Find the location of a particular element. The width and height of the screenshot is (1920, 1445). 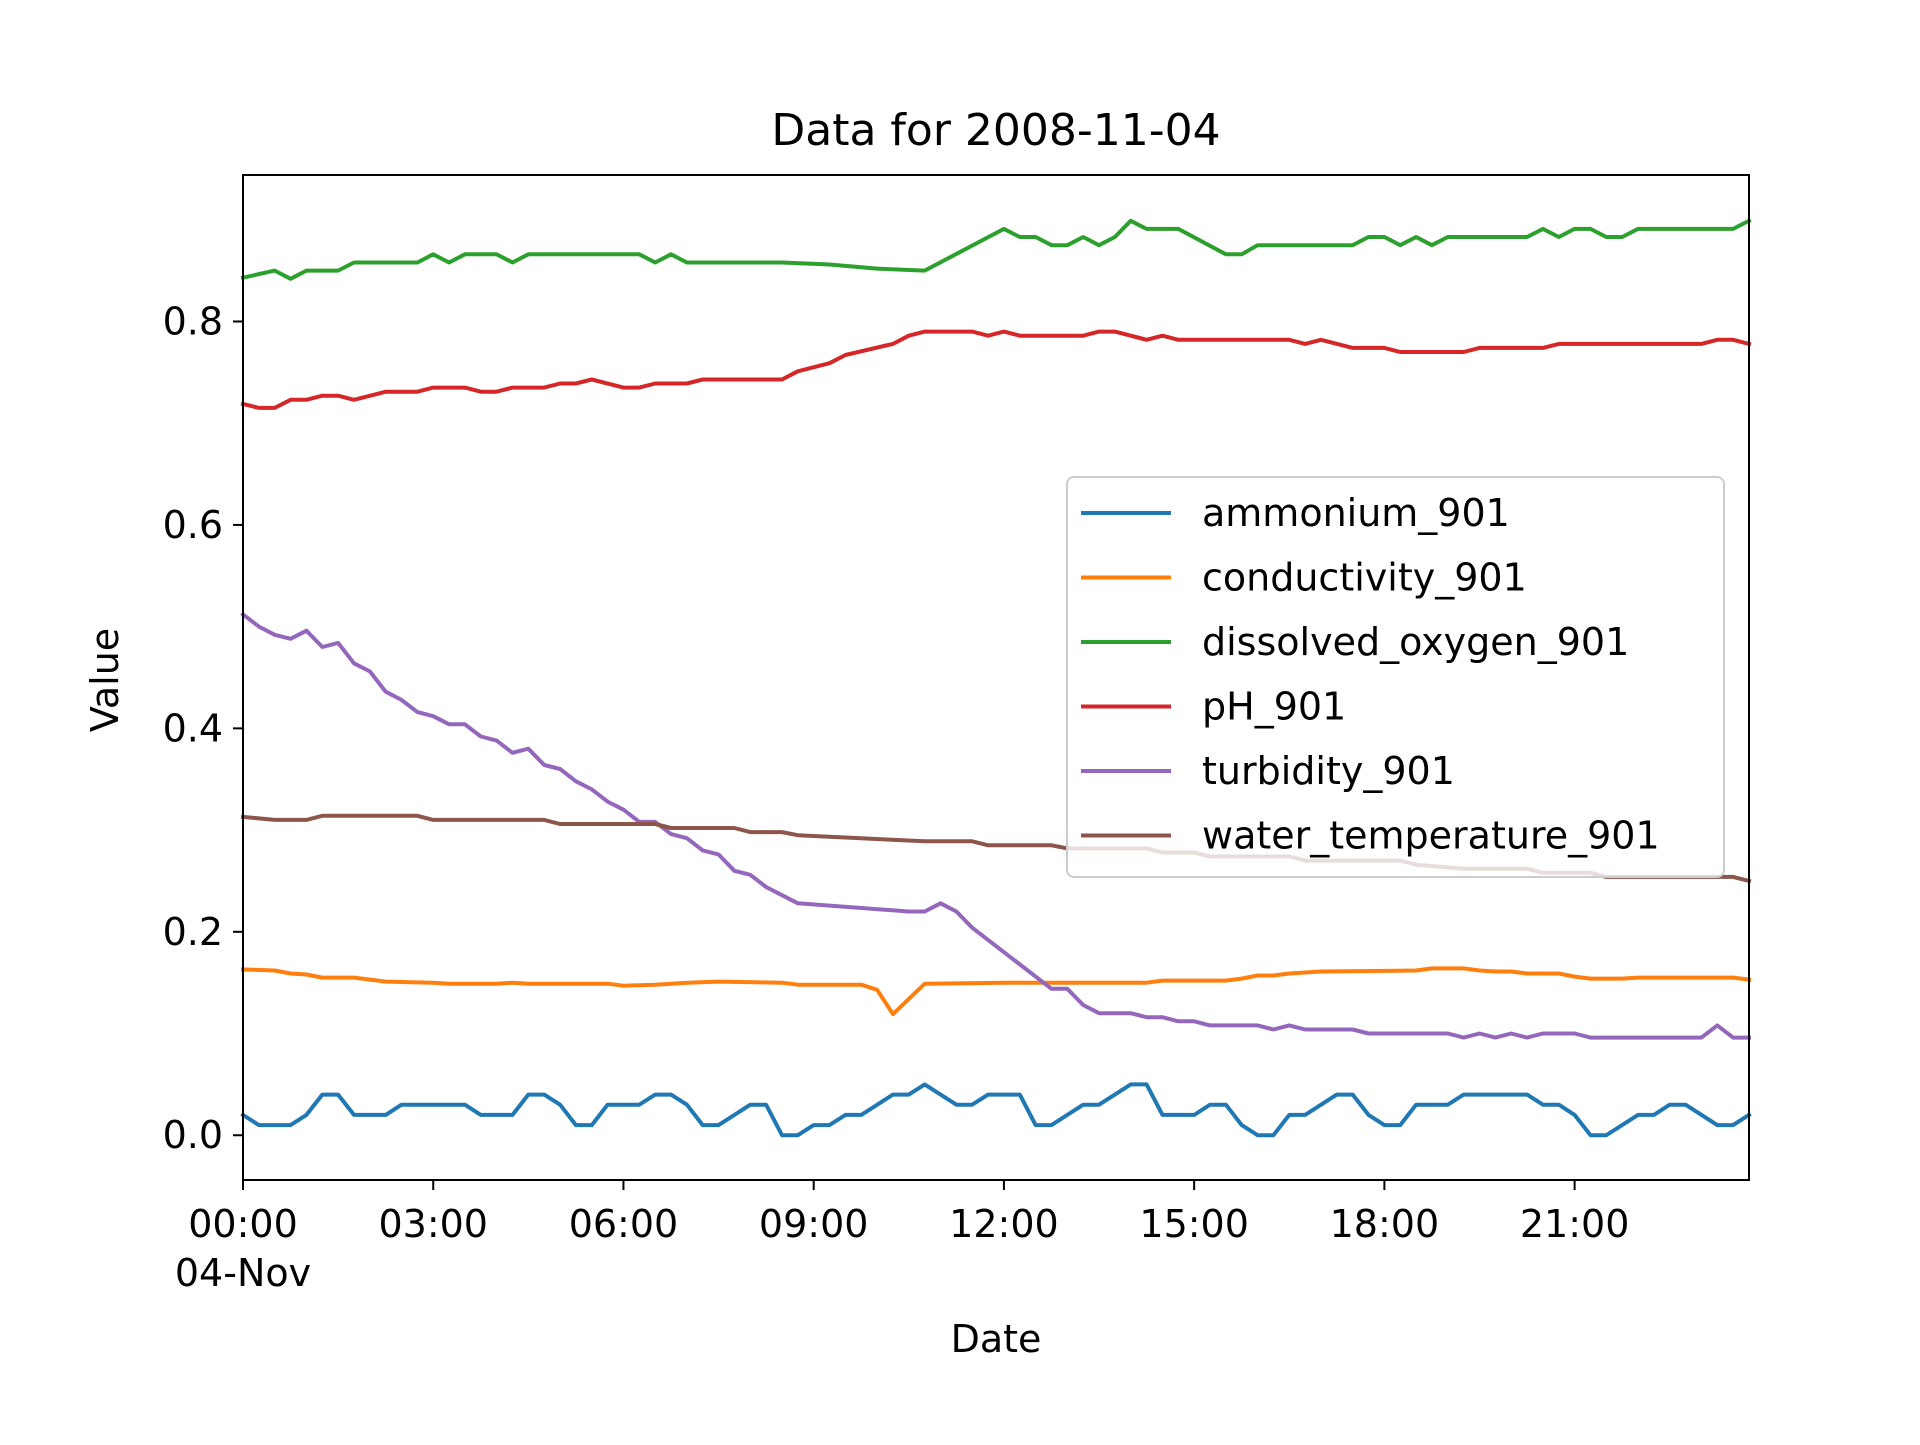

legend-label: pH_901 is located at coordinates (1274, 707).